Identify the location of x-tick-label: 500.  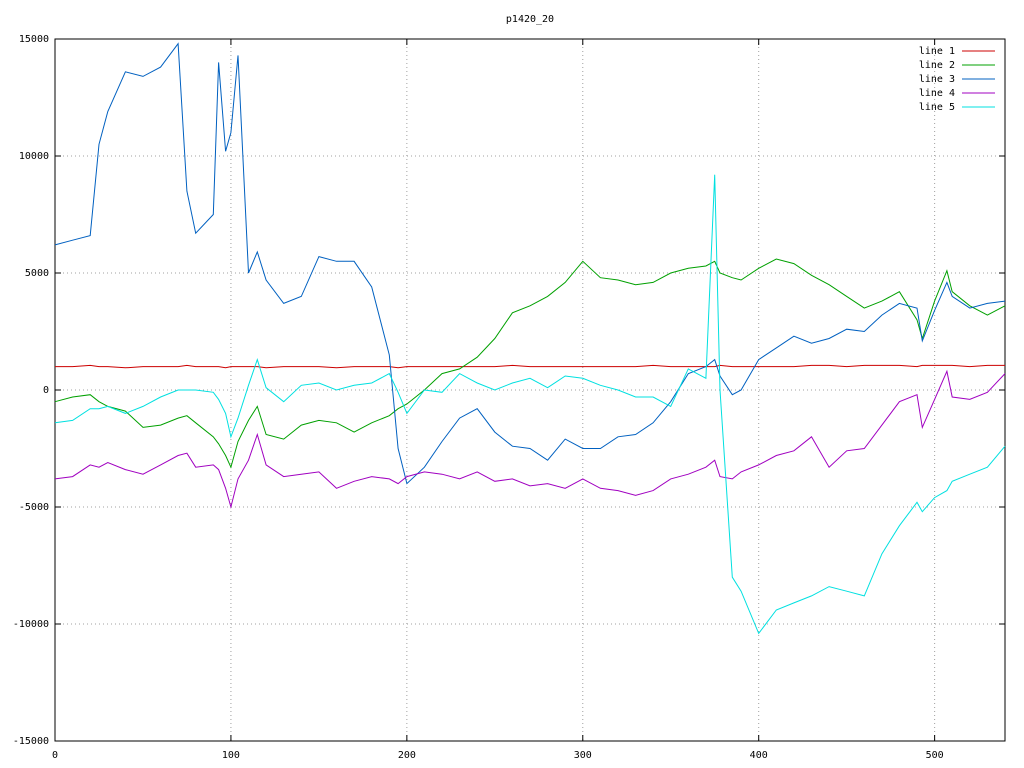
(935, 755).